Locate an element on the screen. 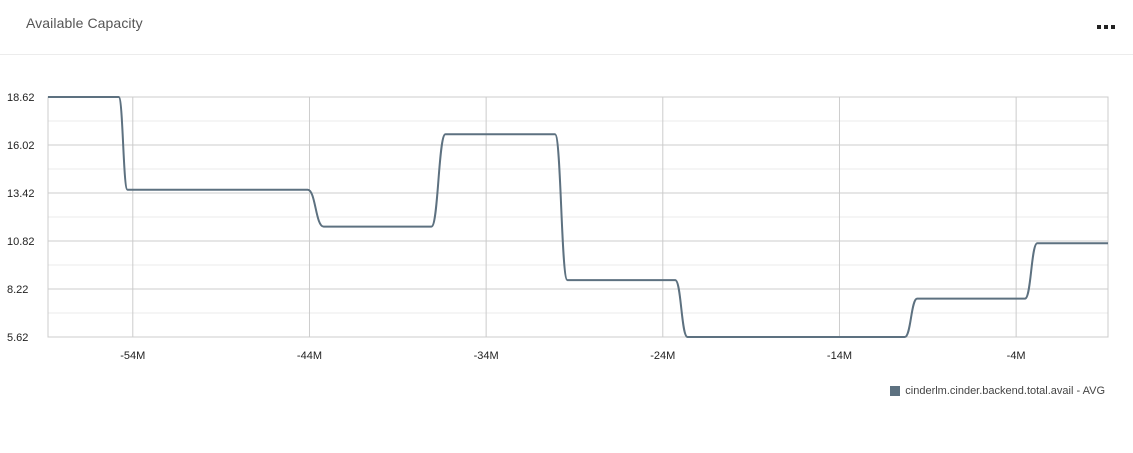 This screenshot has width=1133, height=453. x-tick-label: -4M is located at coordinates (1016, 356).